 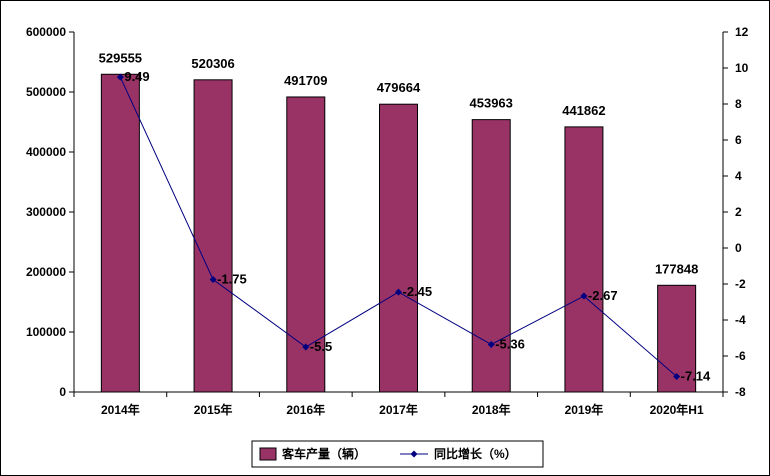 I want to click on right-tick-label: 0, so click(x=738, y=248).